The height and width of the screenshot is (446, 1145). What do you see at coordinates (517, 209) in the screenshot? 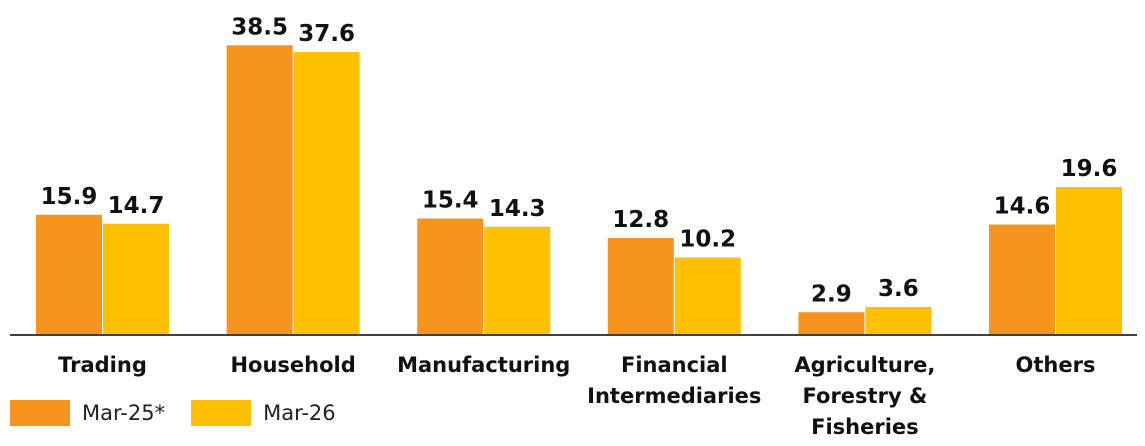
I see `data-label-manufacturing-mar-26: 14.3` at bounding box center [517, 209].